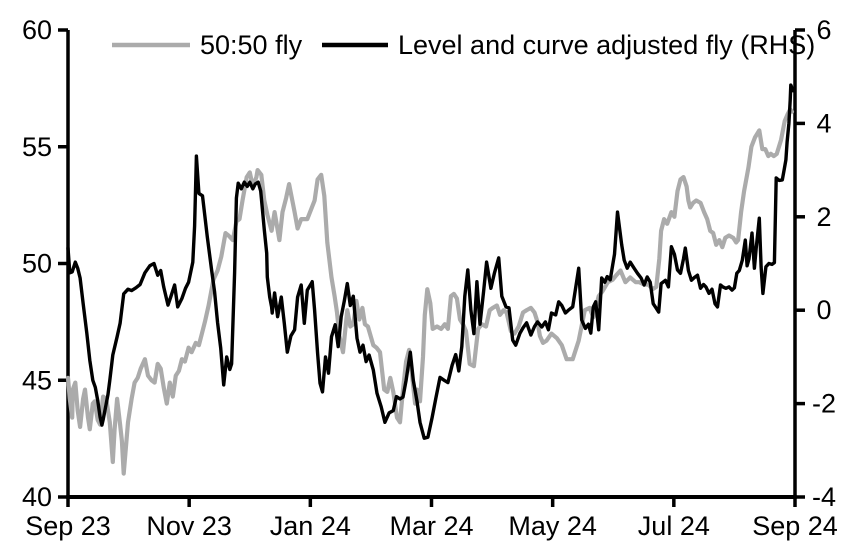 The width and height of the screenshot is (852, 551). What do you see at coordinates (251, 45) in the screenshot?
I see `legend-label-5050-fly: 50:50 fly` at bounding box center [251, 45].